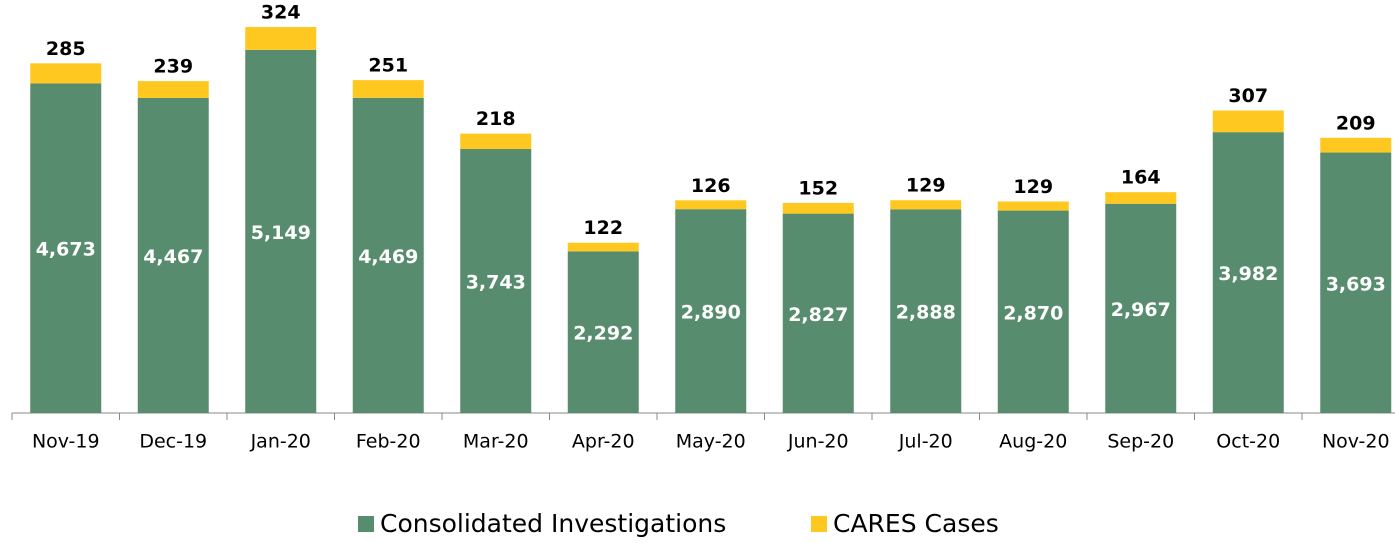 The image size is (1395, 543). Describe the element at coordinates (173, 442) in the screenshot. I see `x-tick-label: Dec-19` at that location.